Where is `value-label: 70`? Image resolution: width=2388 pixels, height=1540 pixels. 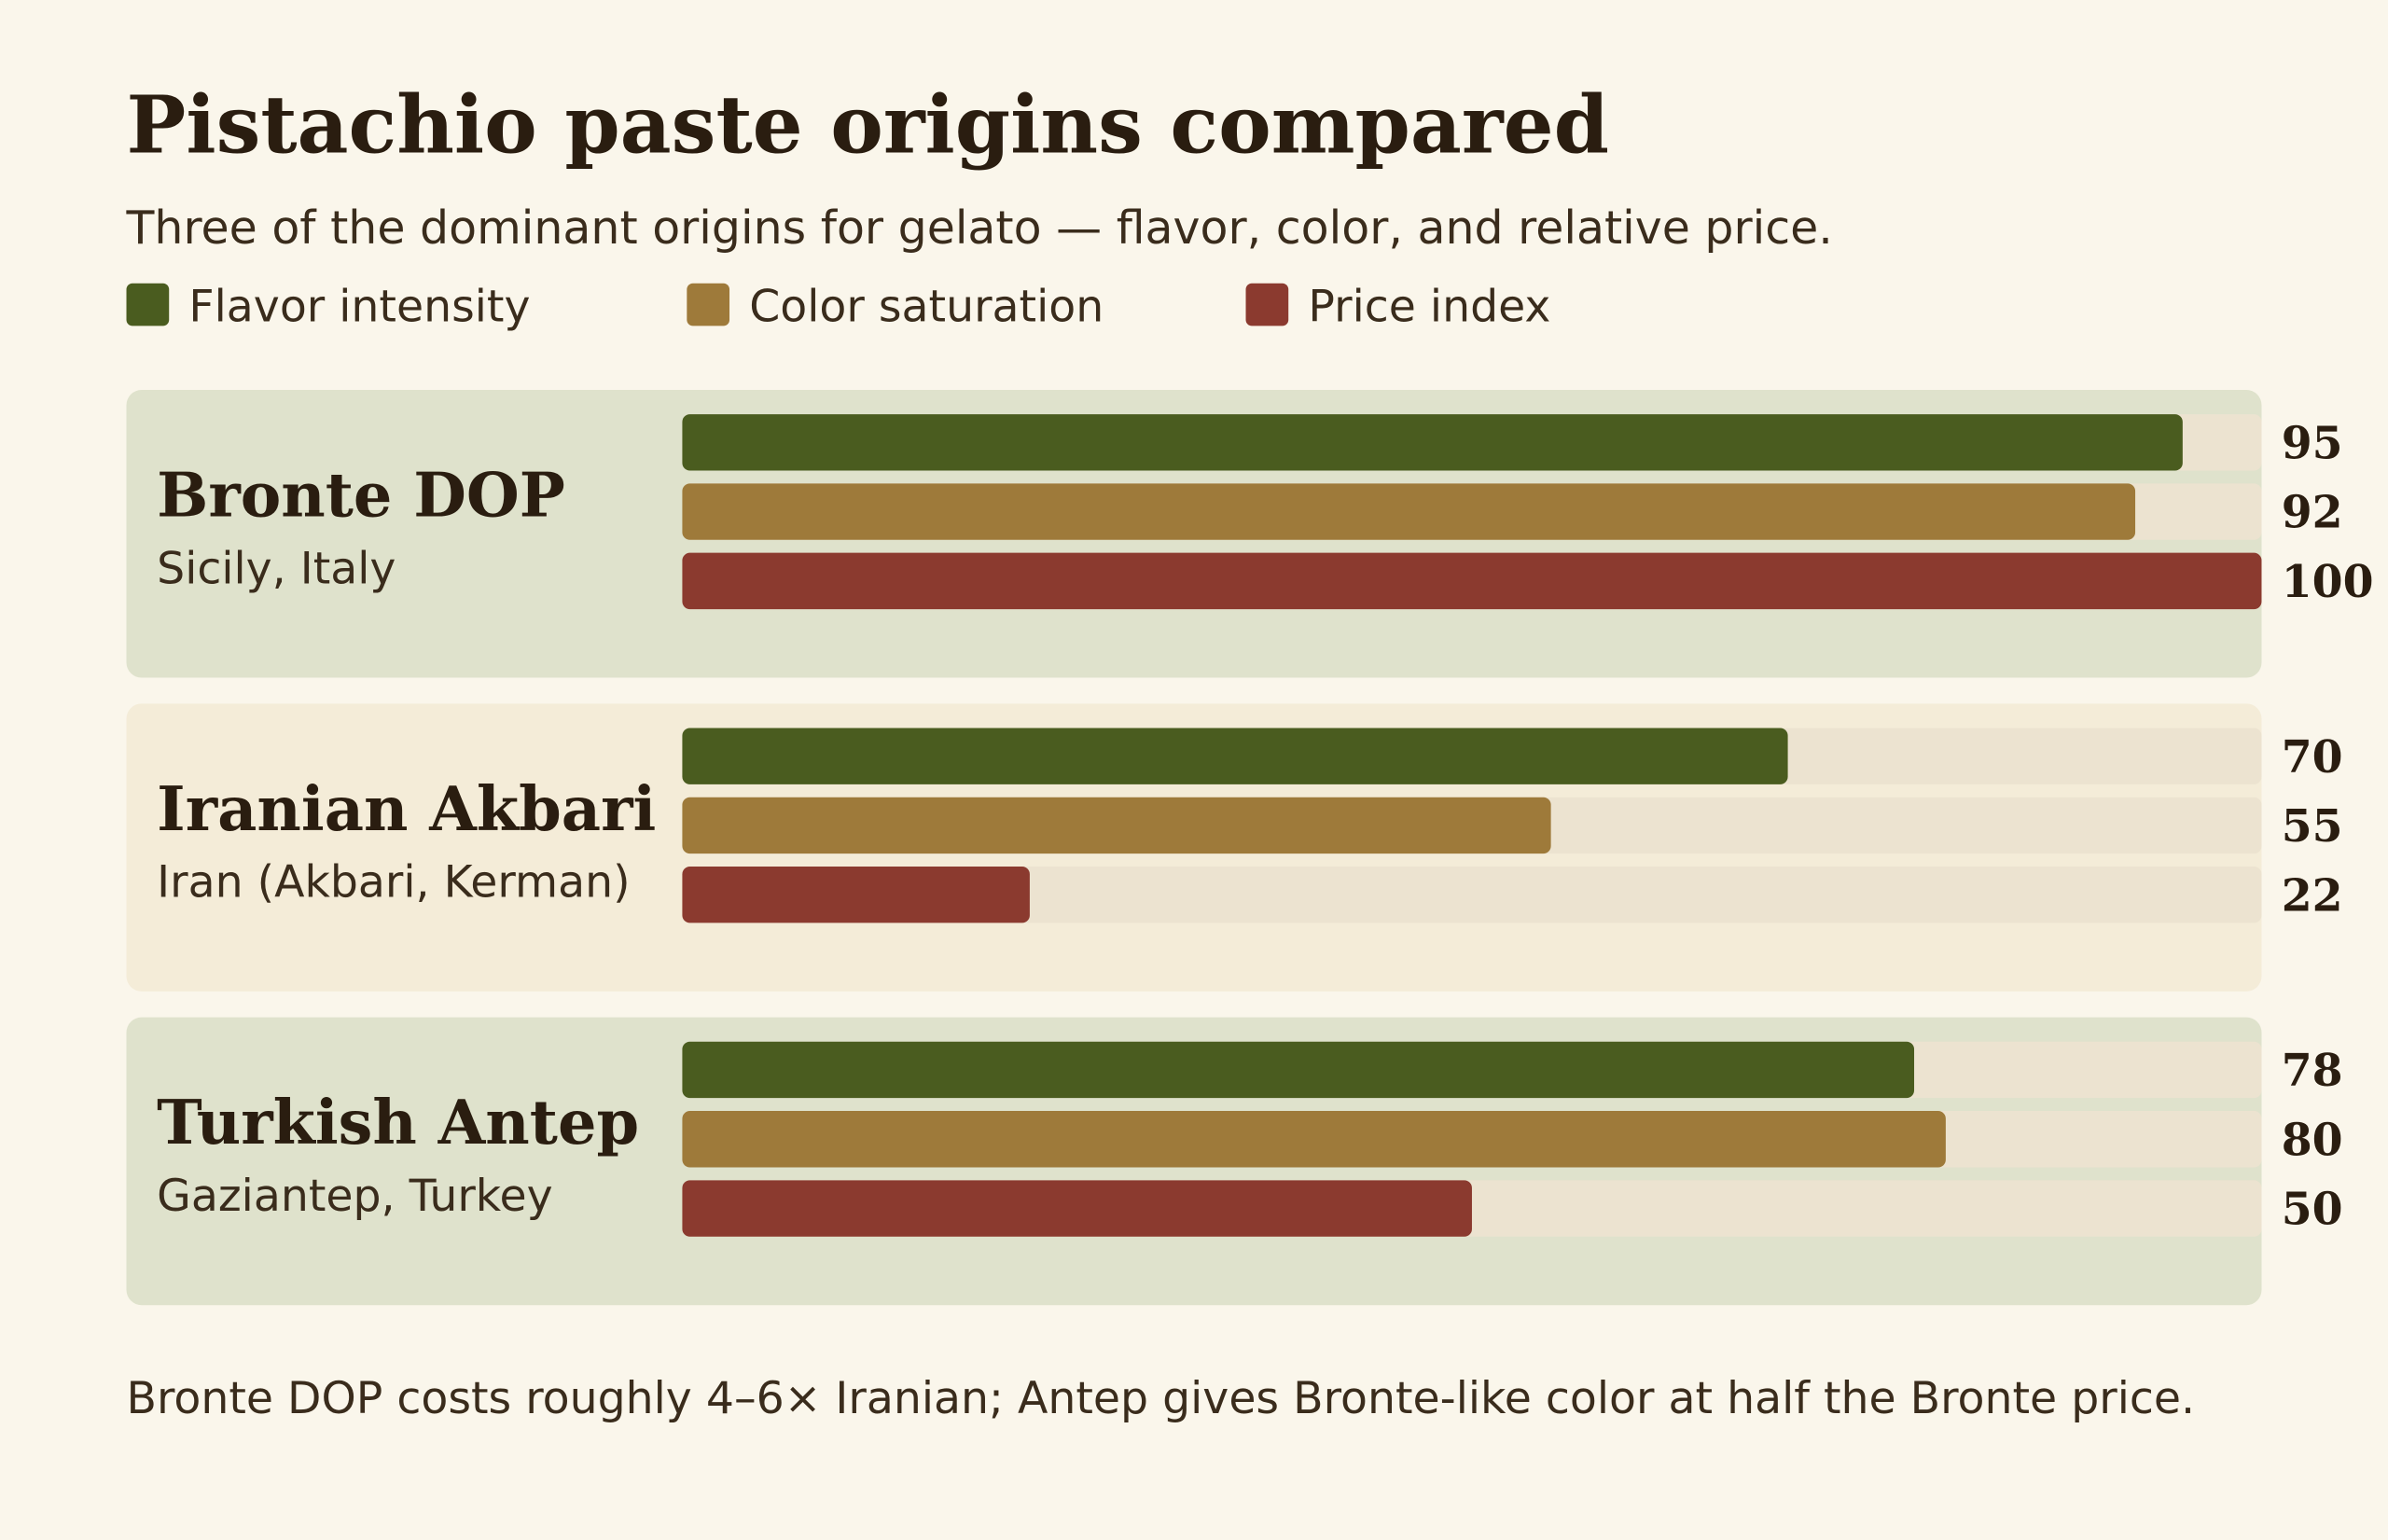
value-label: 70 is located at coordinates (2312, 758).